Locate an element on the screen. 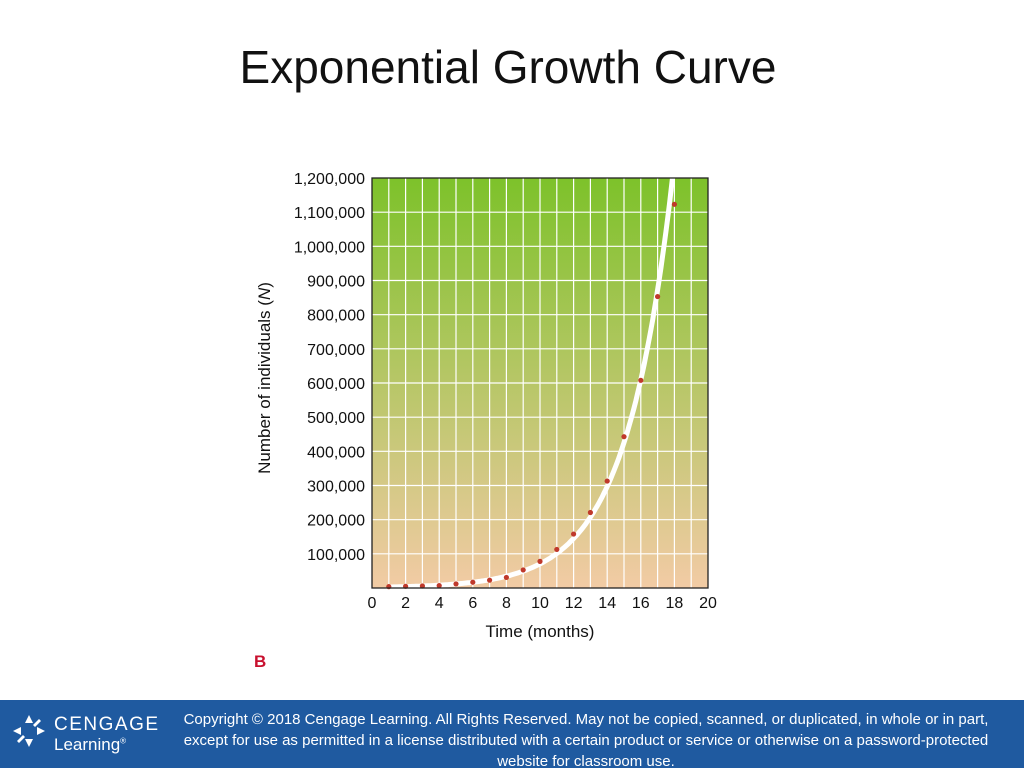 This screenshot has height=772, width=1024. cengage-logo-icon is located at coordinates (29, 731).